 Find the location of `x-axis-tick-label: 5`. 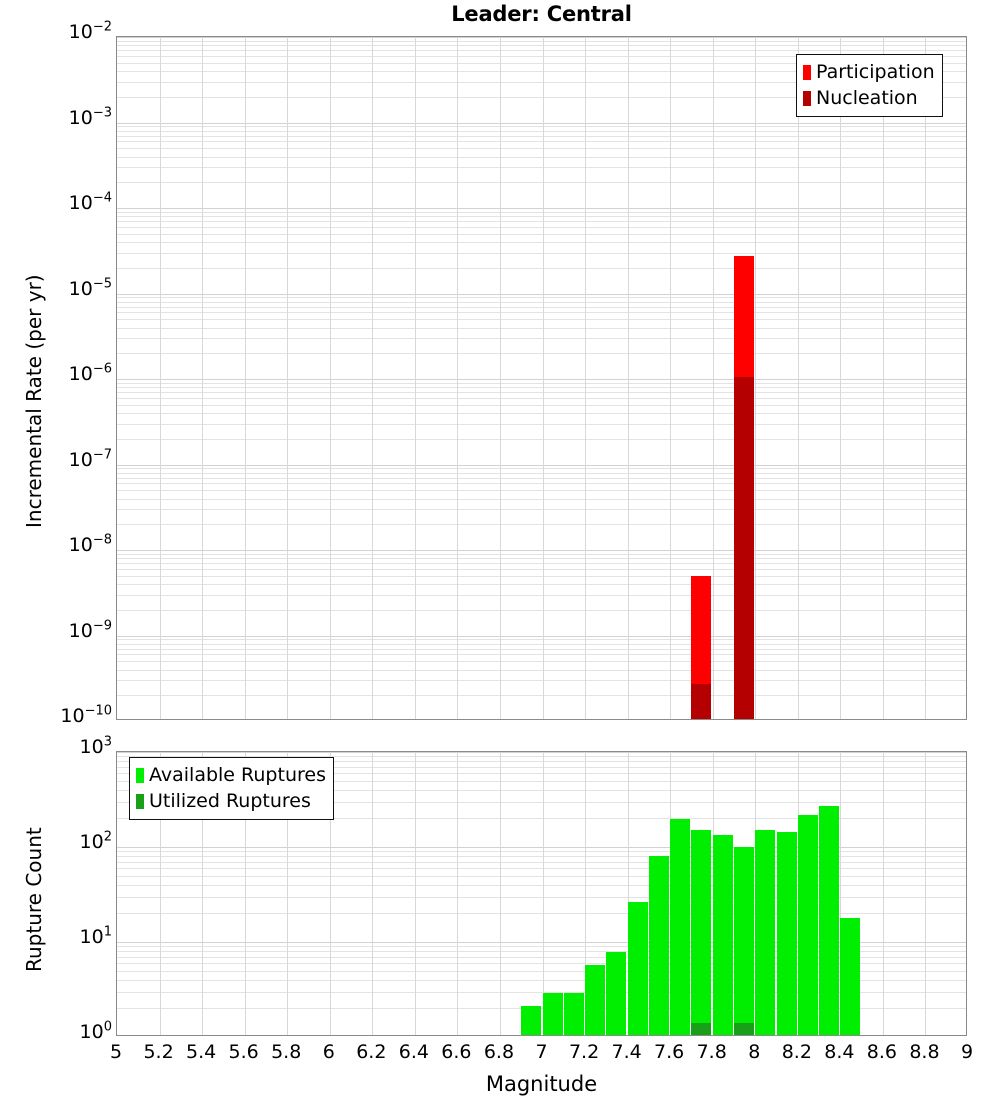

x-axis-tick-label: 5 is located at coordinates (116, 1052).